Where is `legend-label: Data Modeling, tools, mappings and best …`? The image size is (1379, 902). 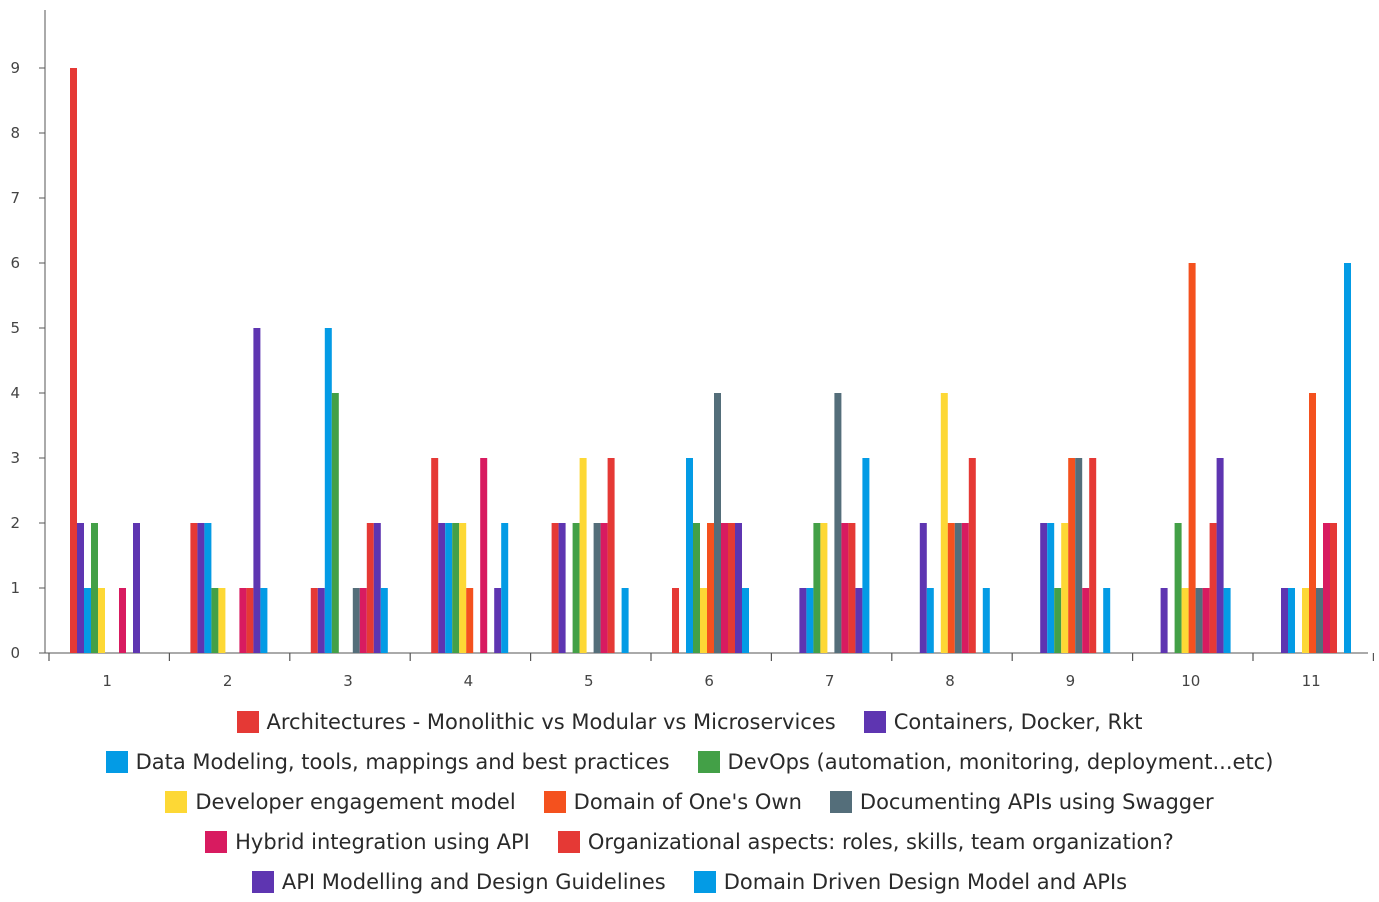 legend-label: Data Modeling, tools, mappings and best … is located at coordinates (402, 762).